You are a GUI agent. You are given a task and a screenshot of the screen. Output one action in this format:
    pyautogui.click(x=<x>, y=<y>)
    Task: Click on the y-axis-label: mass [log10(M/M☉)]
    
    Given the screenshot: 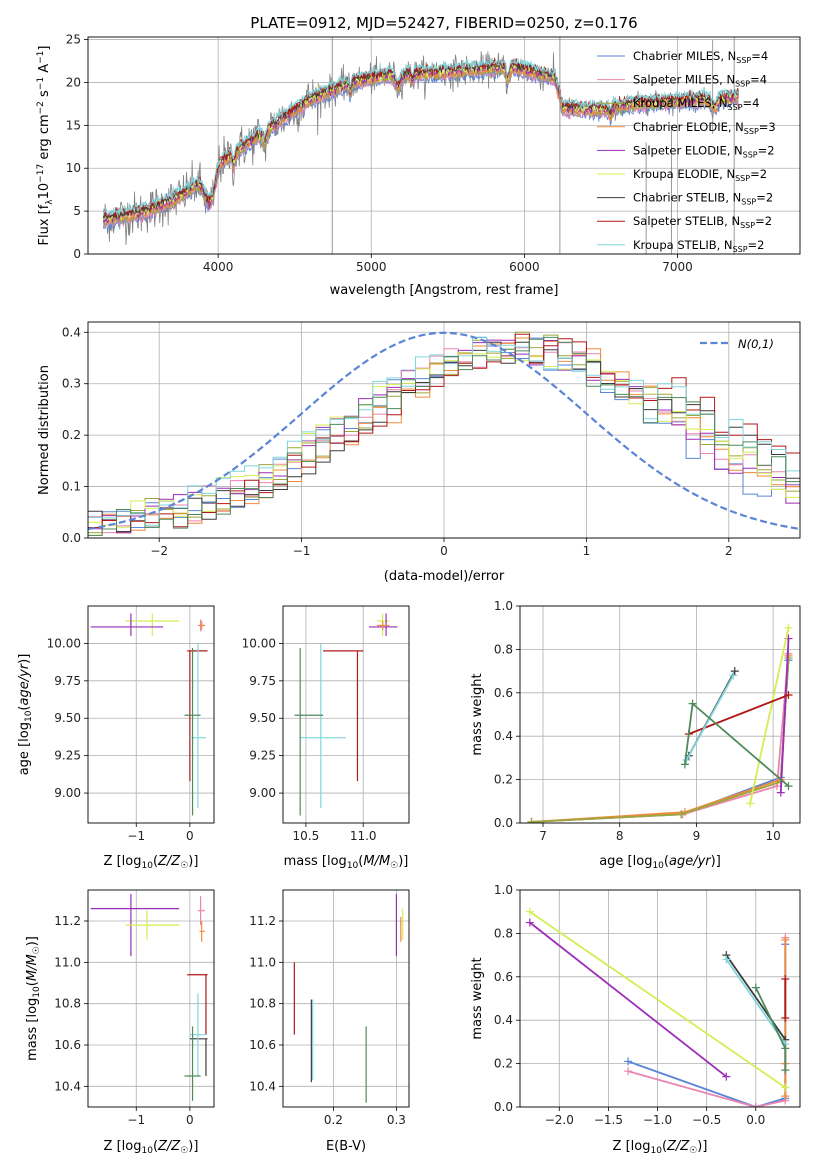 What is the action you would take?
    pyautogui.click(x=33, y=998)
    